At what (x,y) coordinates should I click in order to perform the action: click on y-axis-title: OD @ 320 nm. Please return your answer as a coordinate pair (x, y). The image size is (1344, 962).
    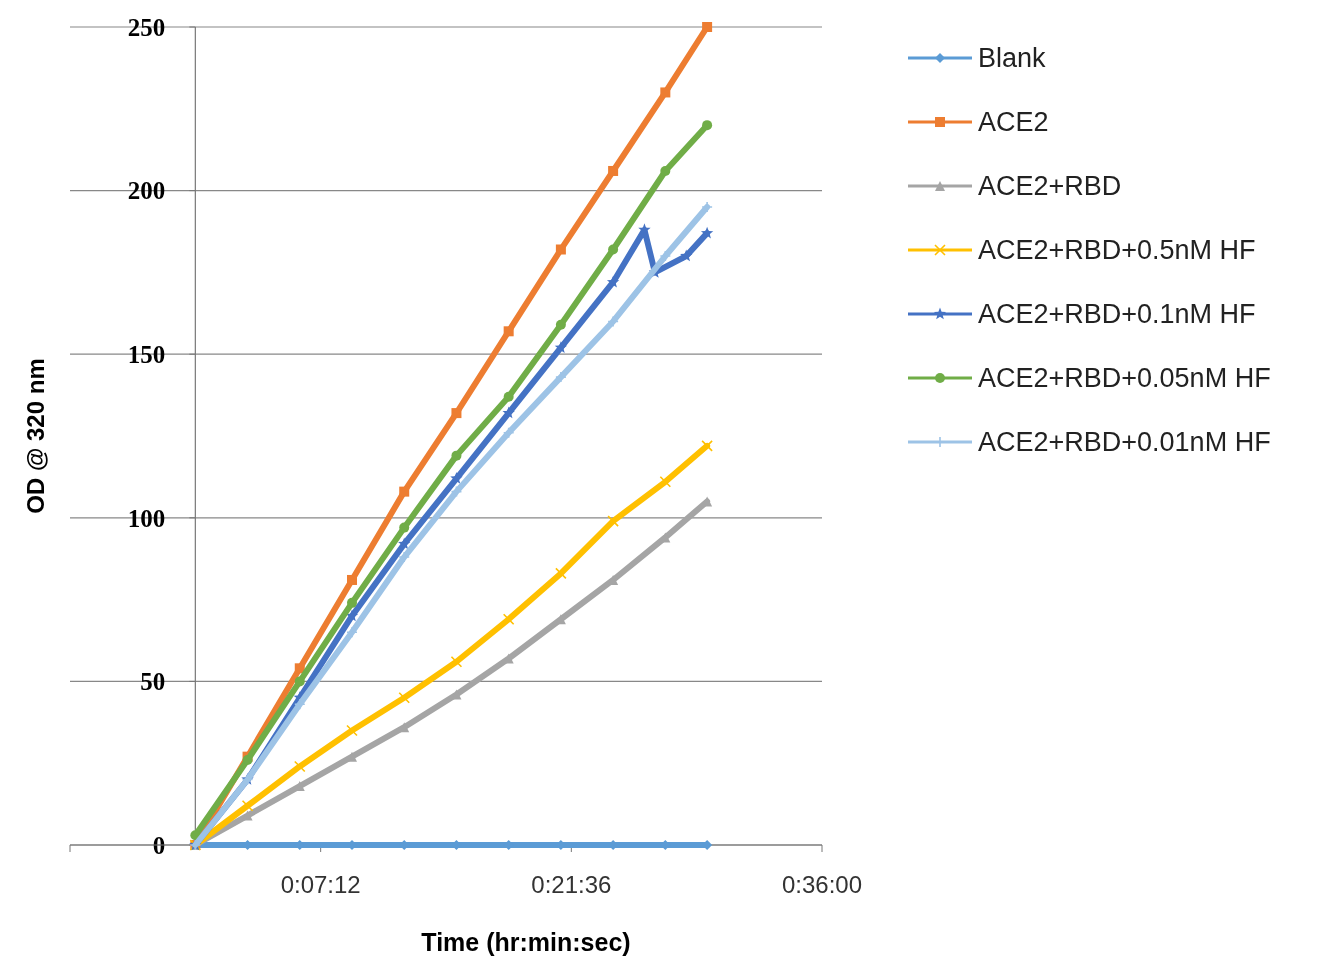
    Looking at the image, I should click on (35, 436).